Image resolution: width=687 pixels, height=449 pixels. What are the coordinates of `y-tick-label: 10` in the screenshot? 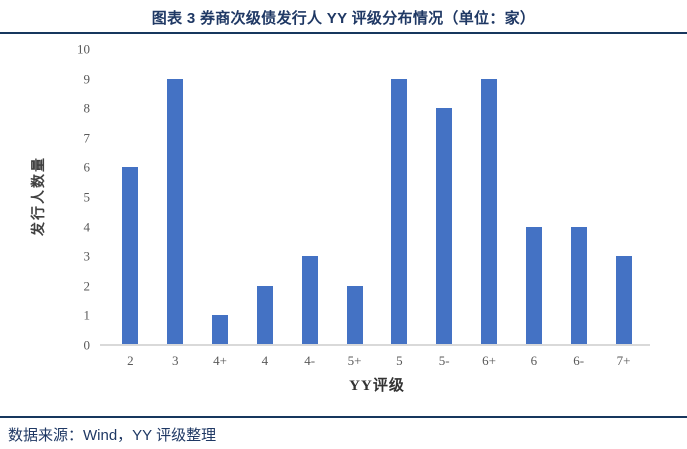 It's located at (83, 49).